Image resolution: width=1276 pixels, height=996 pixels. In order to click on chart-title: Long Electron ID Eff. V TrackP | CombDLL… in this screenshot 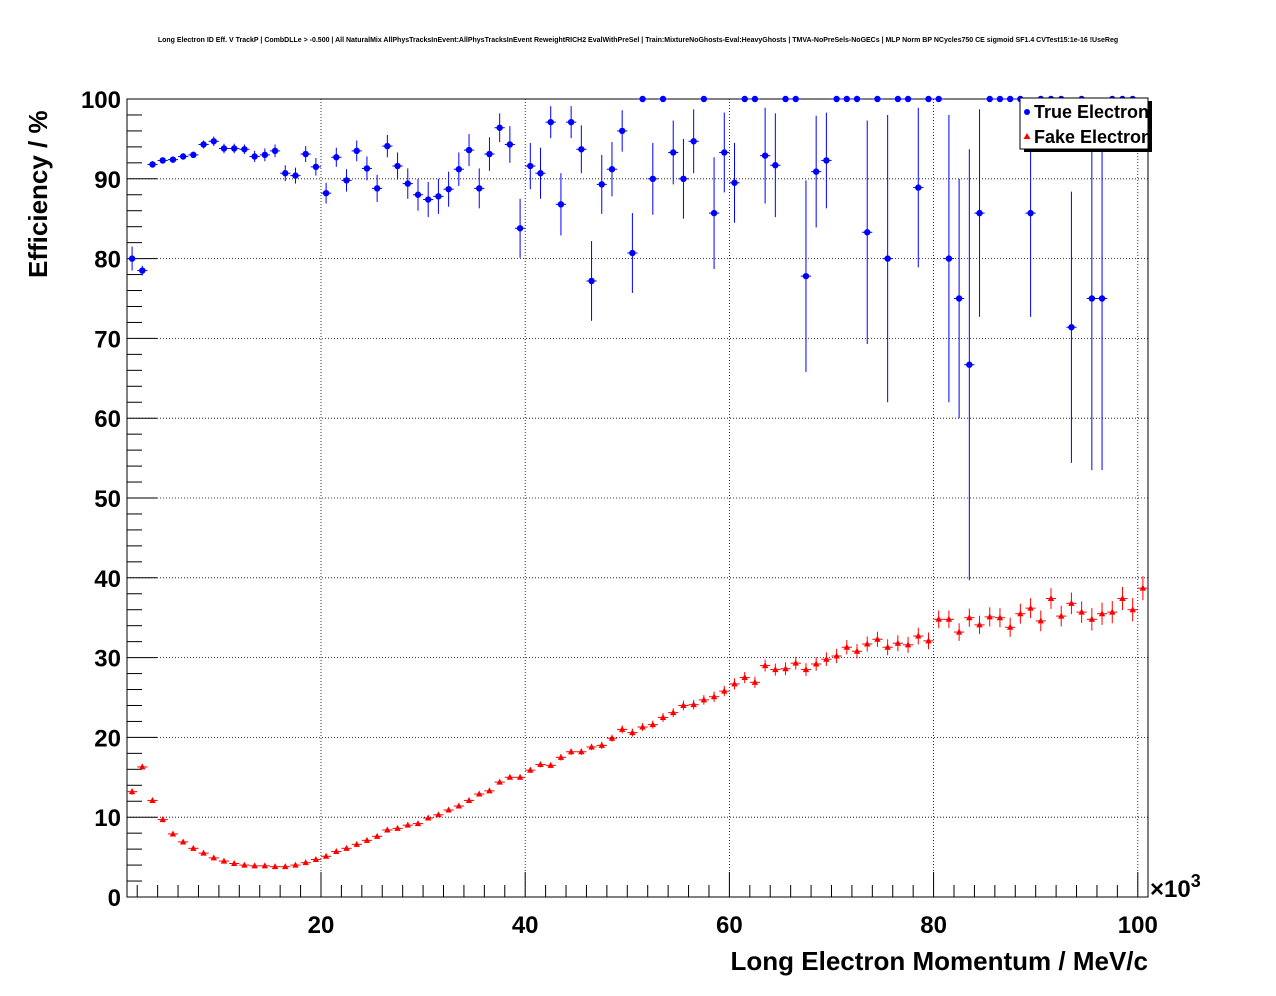, I will do `click(638, 40)`.